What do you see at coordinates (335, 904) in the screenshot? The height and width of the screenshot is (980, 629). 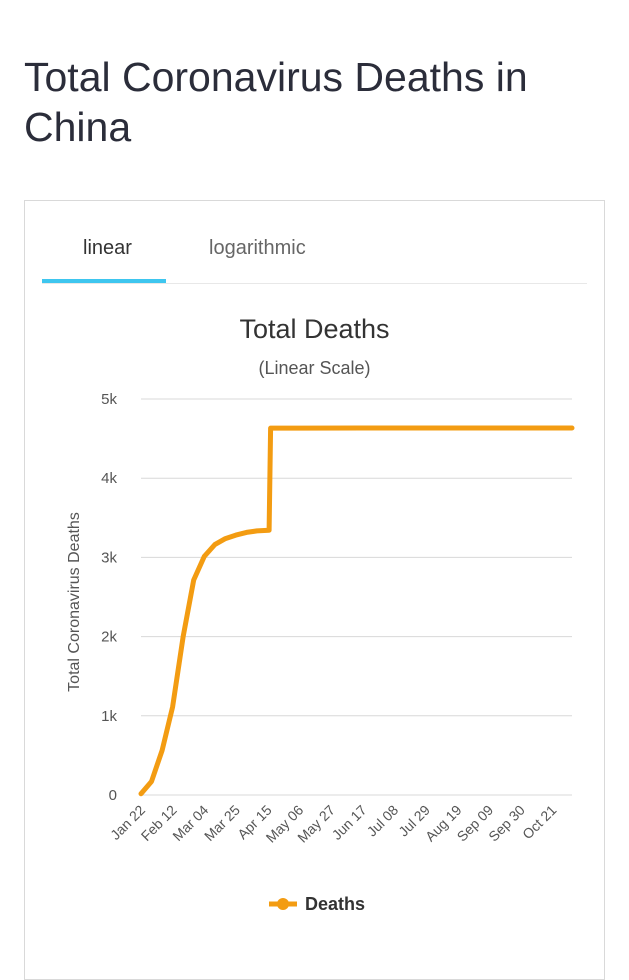 I see `legend-label: Deaths` at bounding box center [335, 904].